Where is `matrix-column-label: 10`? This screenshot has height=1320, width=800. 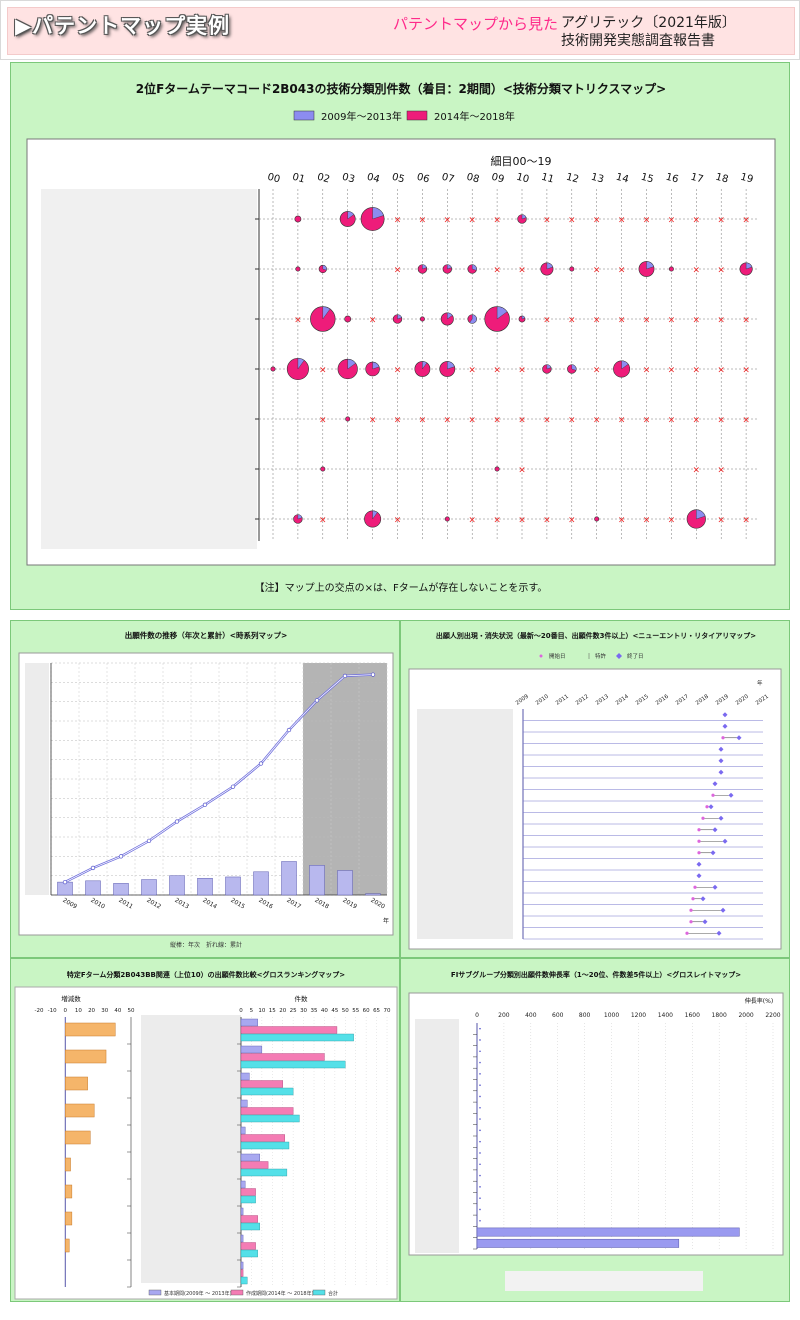
matrix-column-label: 10 is located at coordinates (522, 179).